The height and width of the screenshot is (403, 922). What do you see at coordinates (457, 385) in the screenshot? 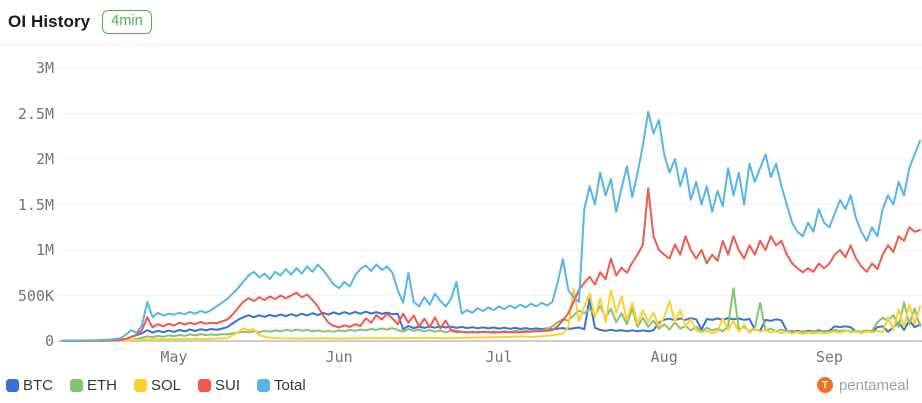
I see `chart-footer: BTC ETH SOL SUI Total T pentameal` at bounding box center [457, 385].